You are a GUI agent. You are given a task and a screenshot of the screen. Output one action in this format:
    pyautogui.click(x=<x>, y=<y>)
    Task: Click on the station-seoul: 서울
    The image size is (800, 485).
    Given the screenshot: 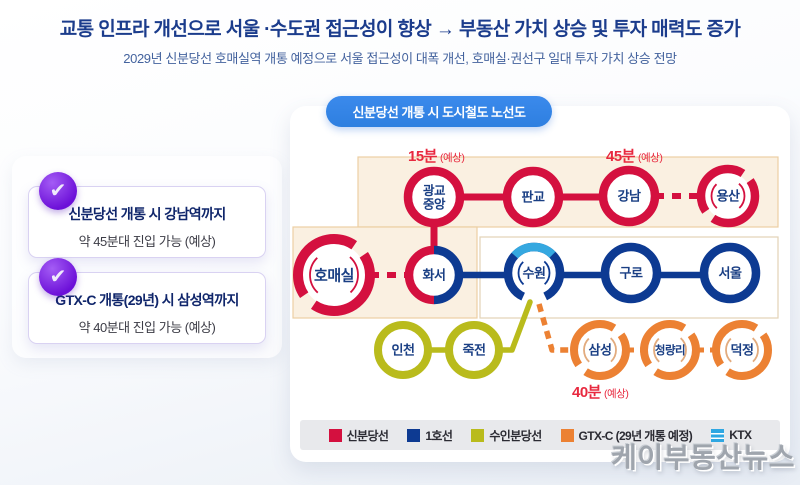 What is the action you would take?
    pyautogui.click(x=730, y=273)
    